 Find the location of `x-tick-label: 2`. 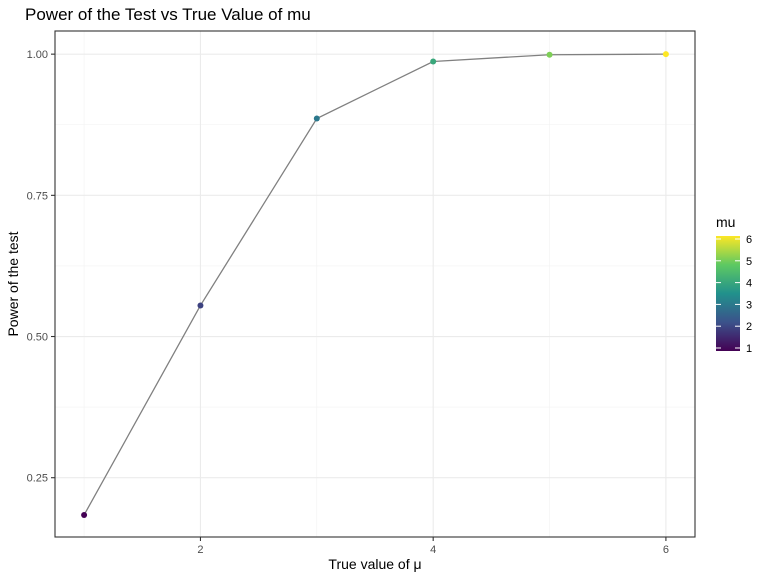

x-tick-label: 2 is located at coordinates (200, 550).